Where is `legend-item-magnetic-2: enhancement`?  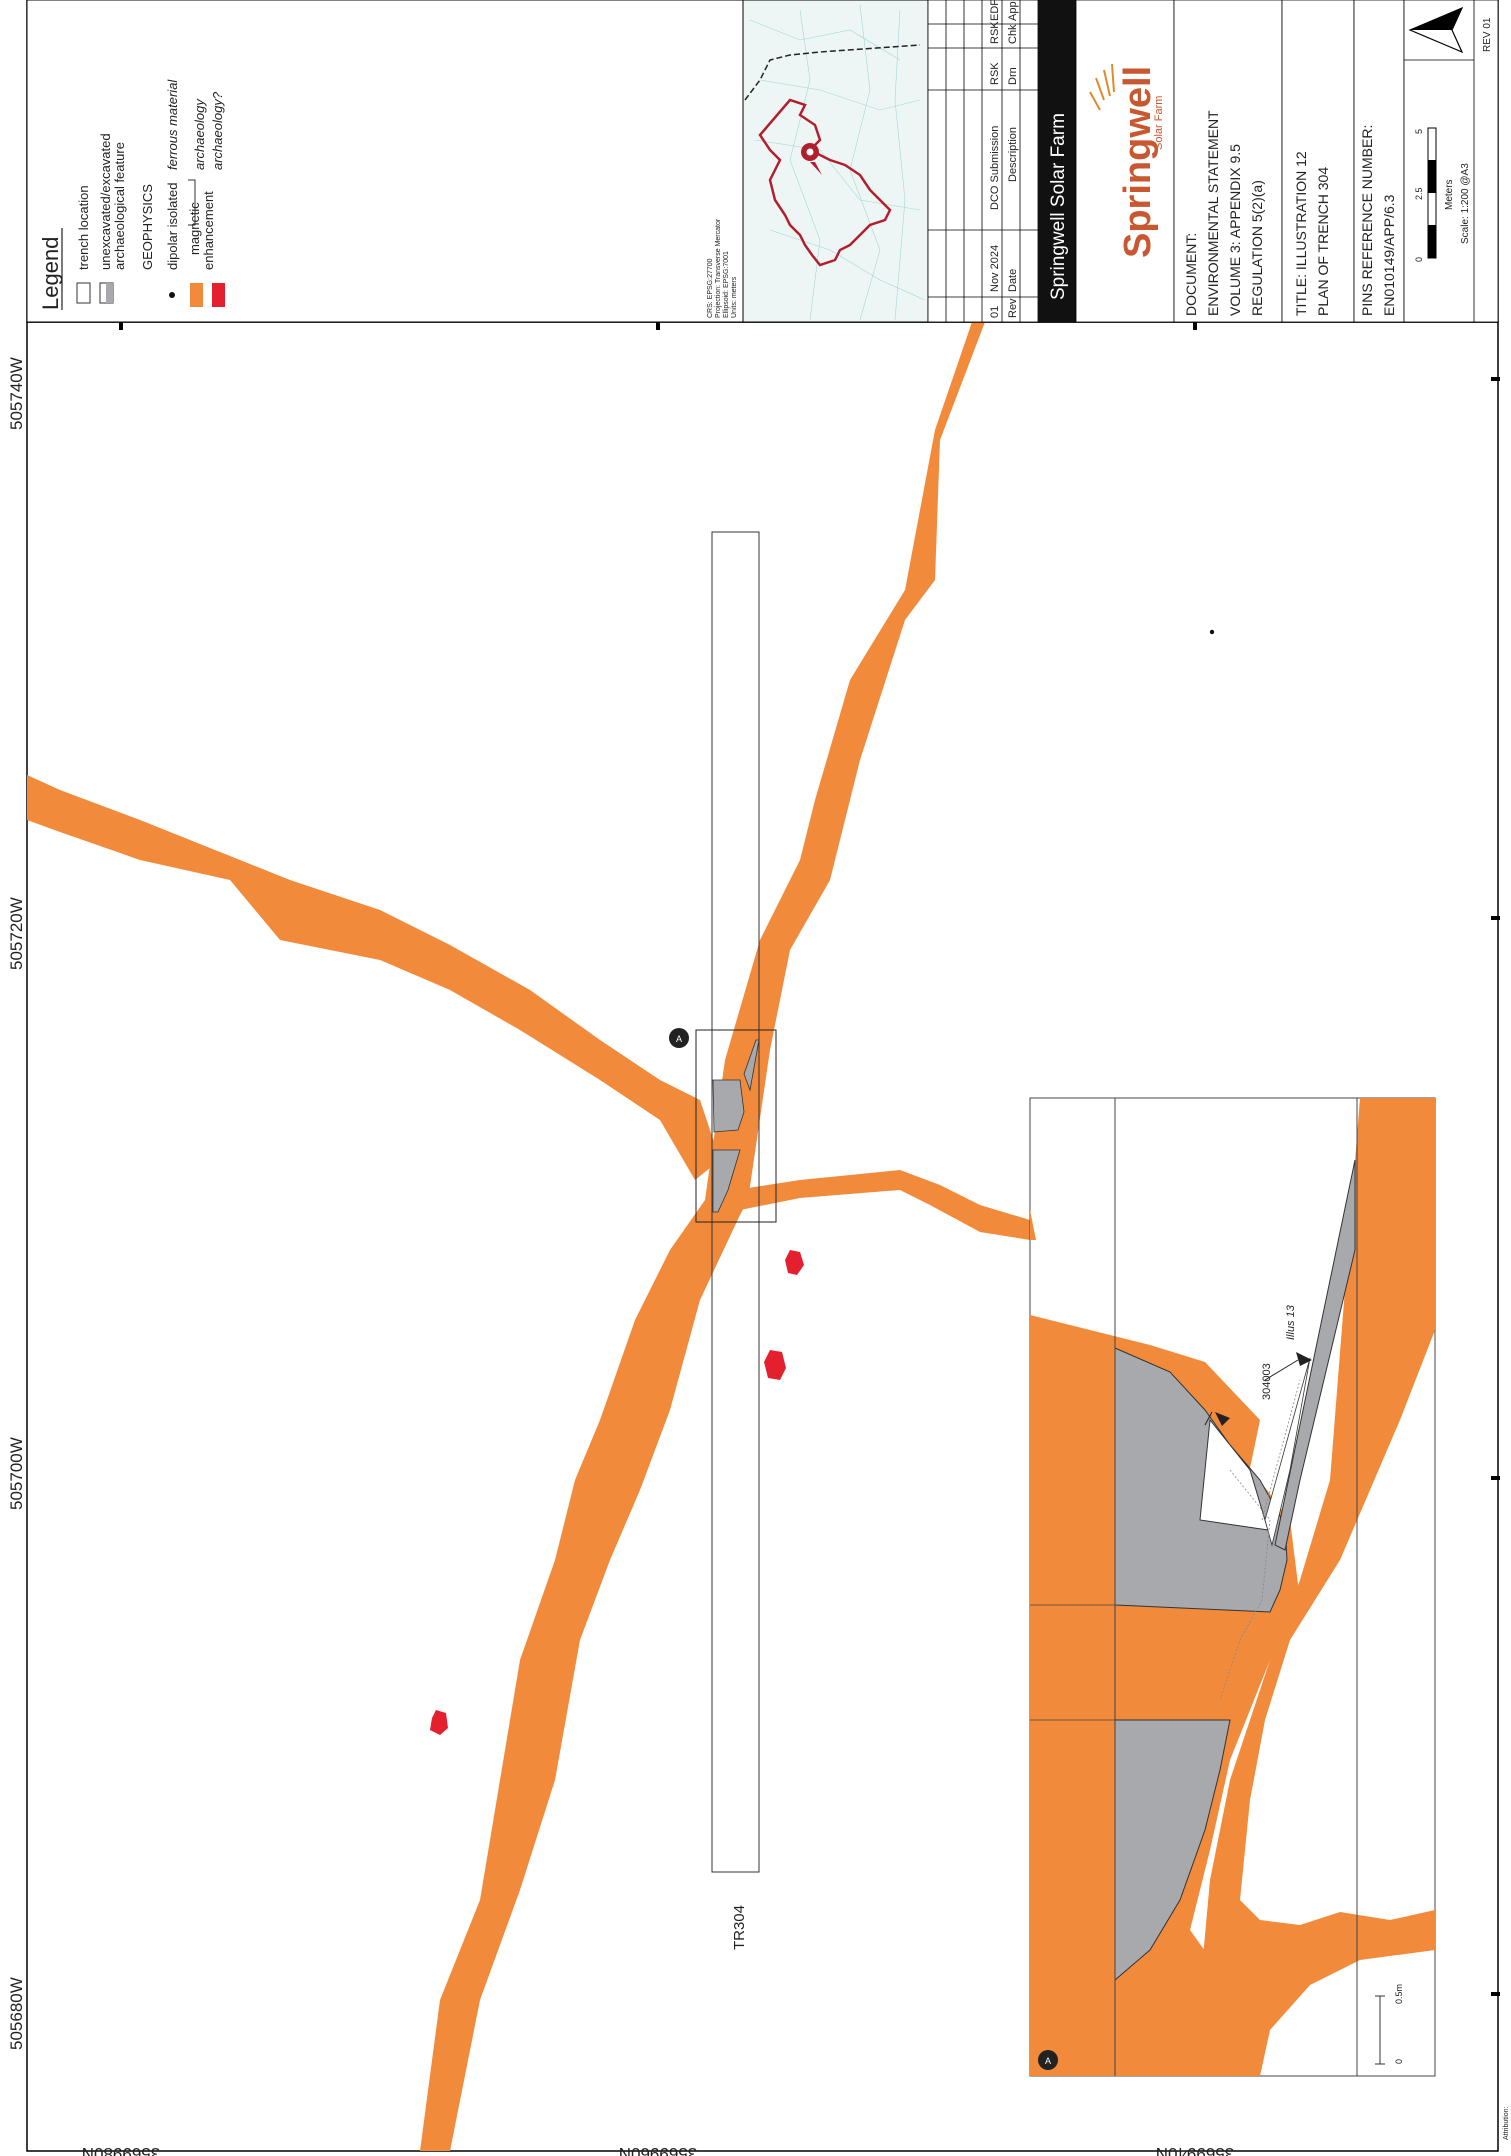
legend-item-magnetic-2: enhancement is located at coordinates (208, 230).